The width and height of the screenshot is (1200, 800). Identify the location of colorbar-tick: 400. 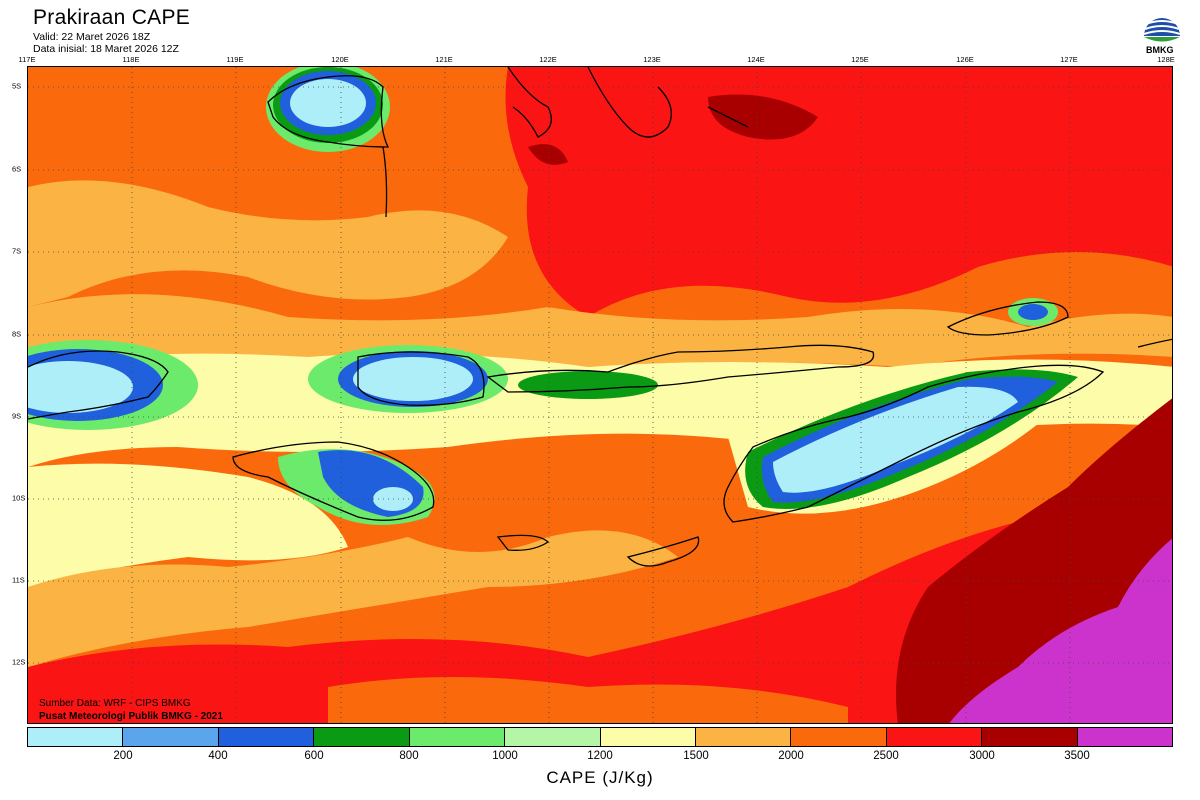
(218, 756).